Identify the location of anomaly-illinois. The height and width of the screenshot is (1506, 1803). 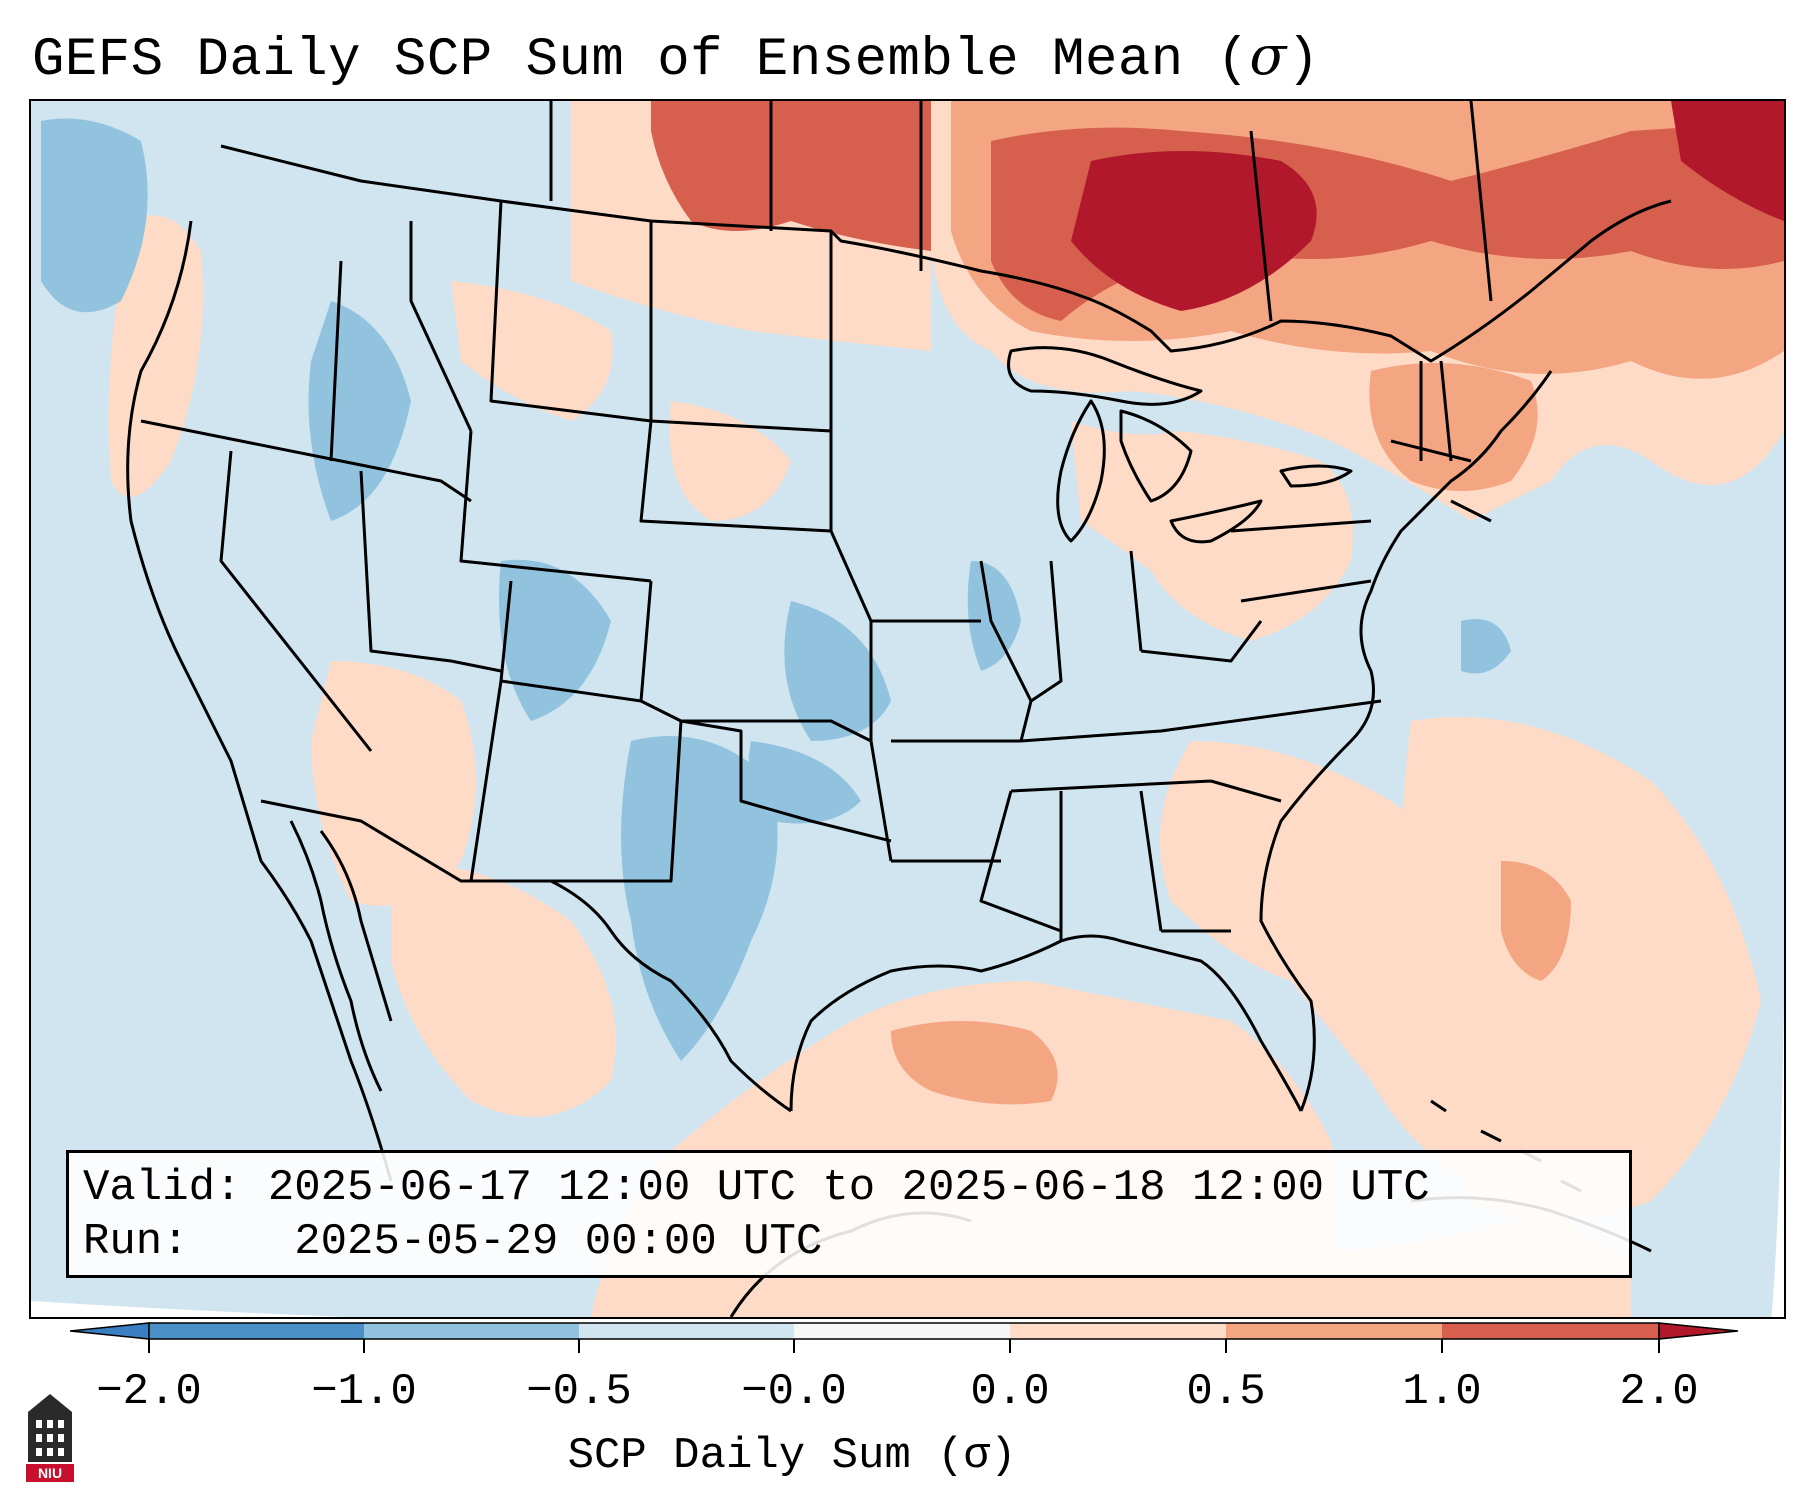
(994, 616).